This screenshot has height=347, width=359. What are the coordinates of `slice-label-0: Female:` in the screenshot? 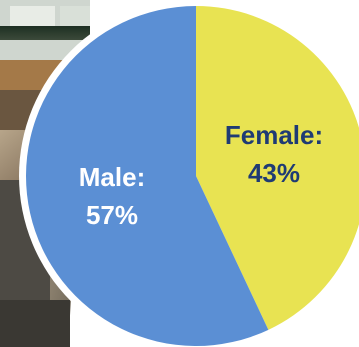 It's located at (274, 135).